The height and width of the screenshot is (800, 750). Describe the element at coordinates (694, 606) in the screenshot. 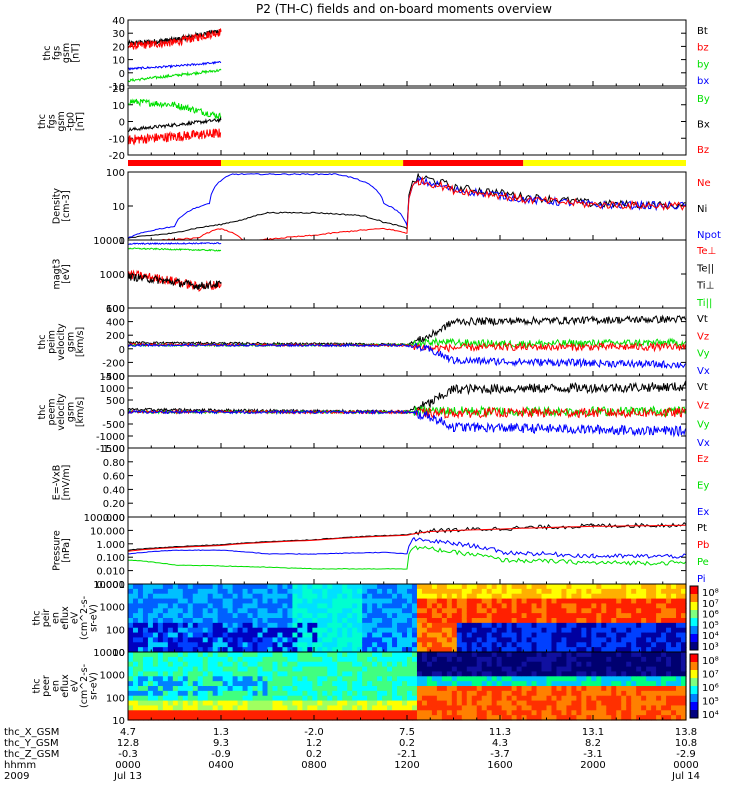

I see `colorbar-step` at that location.